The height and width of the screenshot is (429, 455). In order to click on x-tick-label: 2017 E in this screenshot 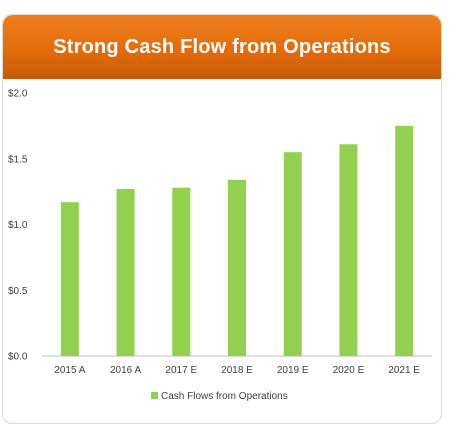, I will do `click(181, 370)`.